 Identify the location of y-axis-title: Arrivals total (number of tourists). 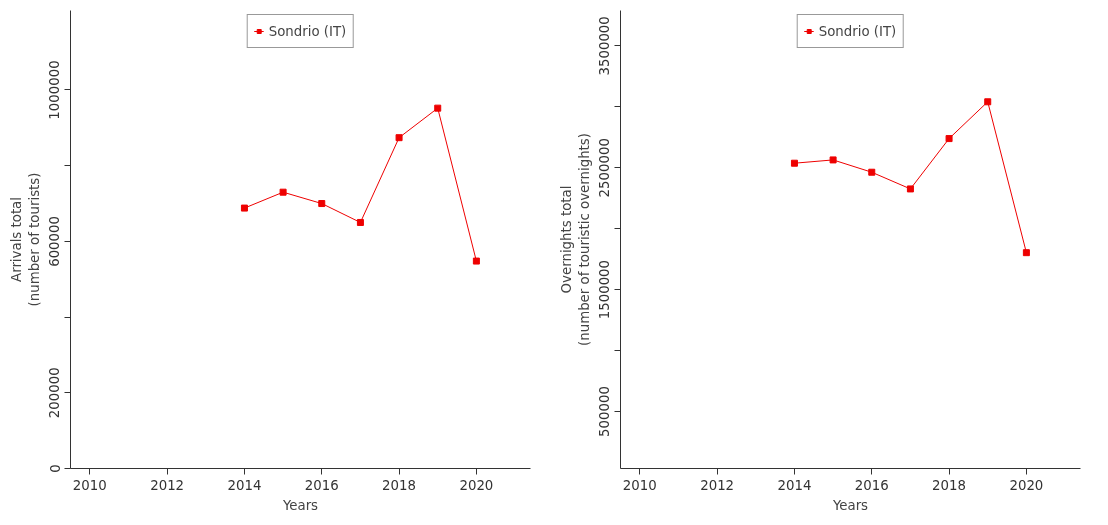
(25, 239).